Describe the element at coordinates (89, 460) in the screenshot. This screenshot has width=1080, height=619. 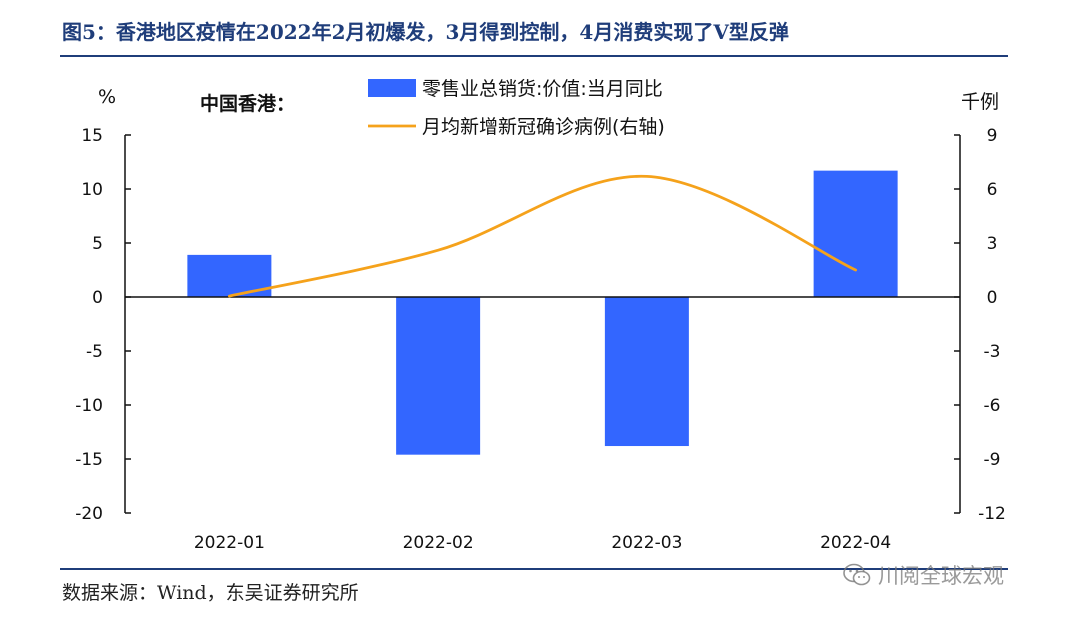
I see `left-tick-label: -15` at that location.